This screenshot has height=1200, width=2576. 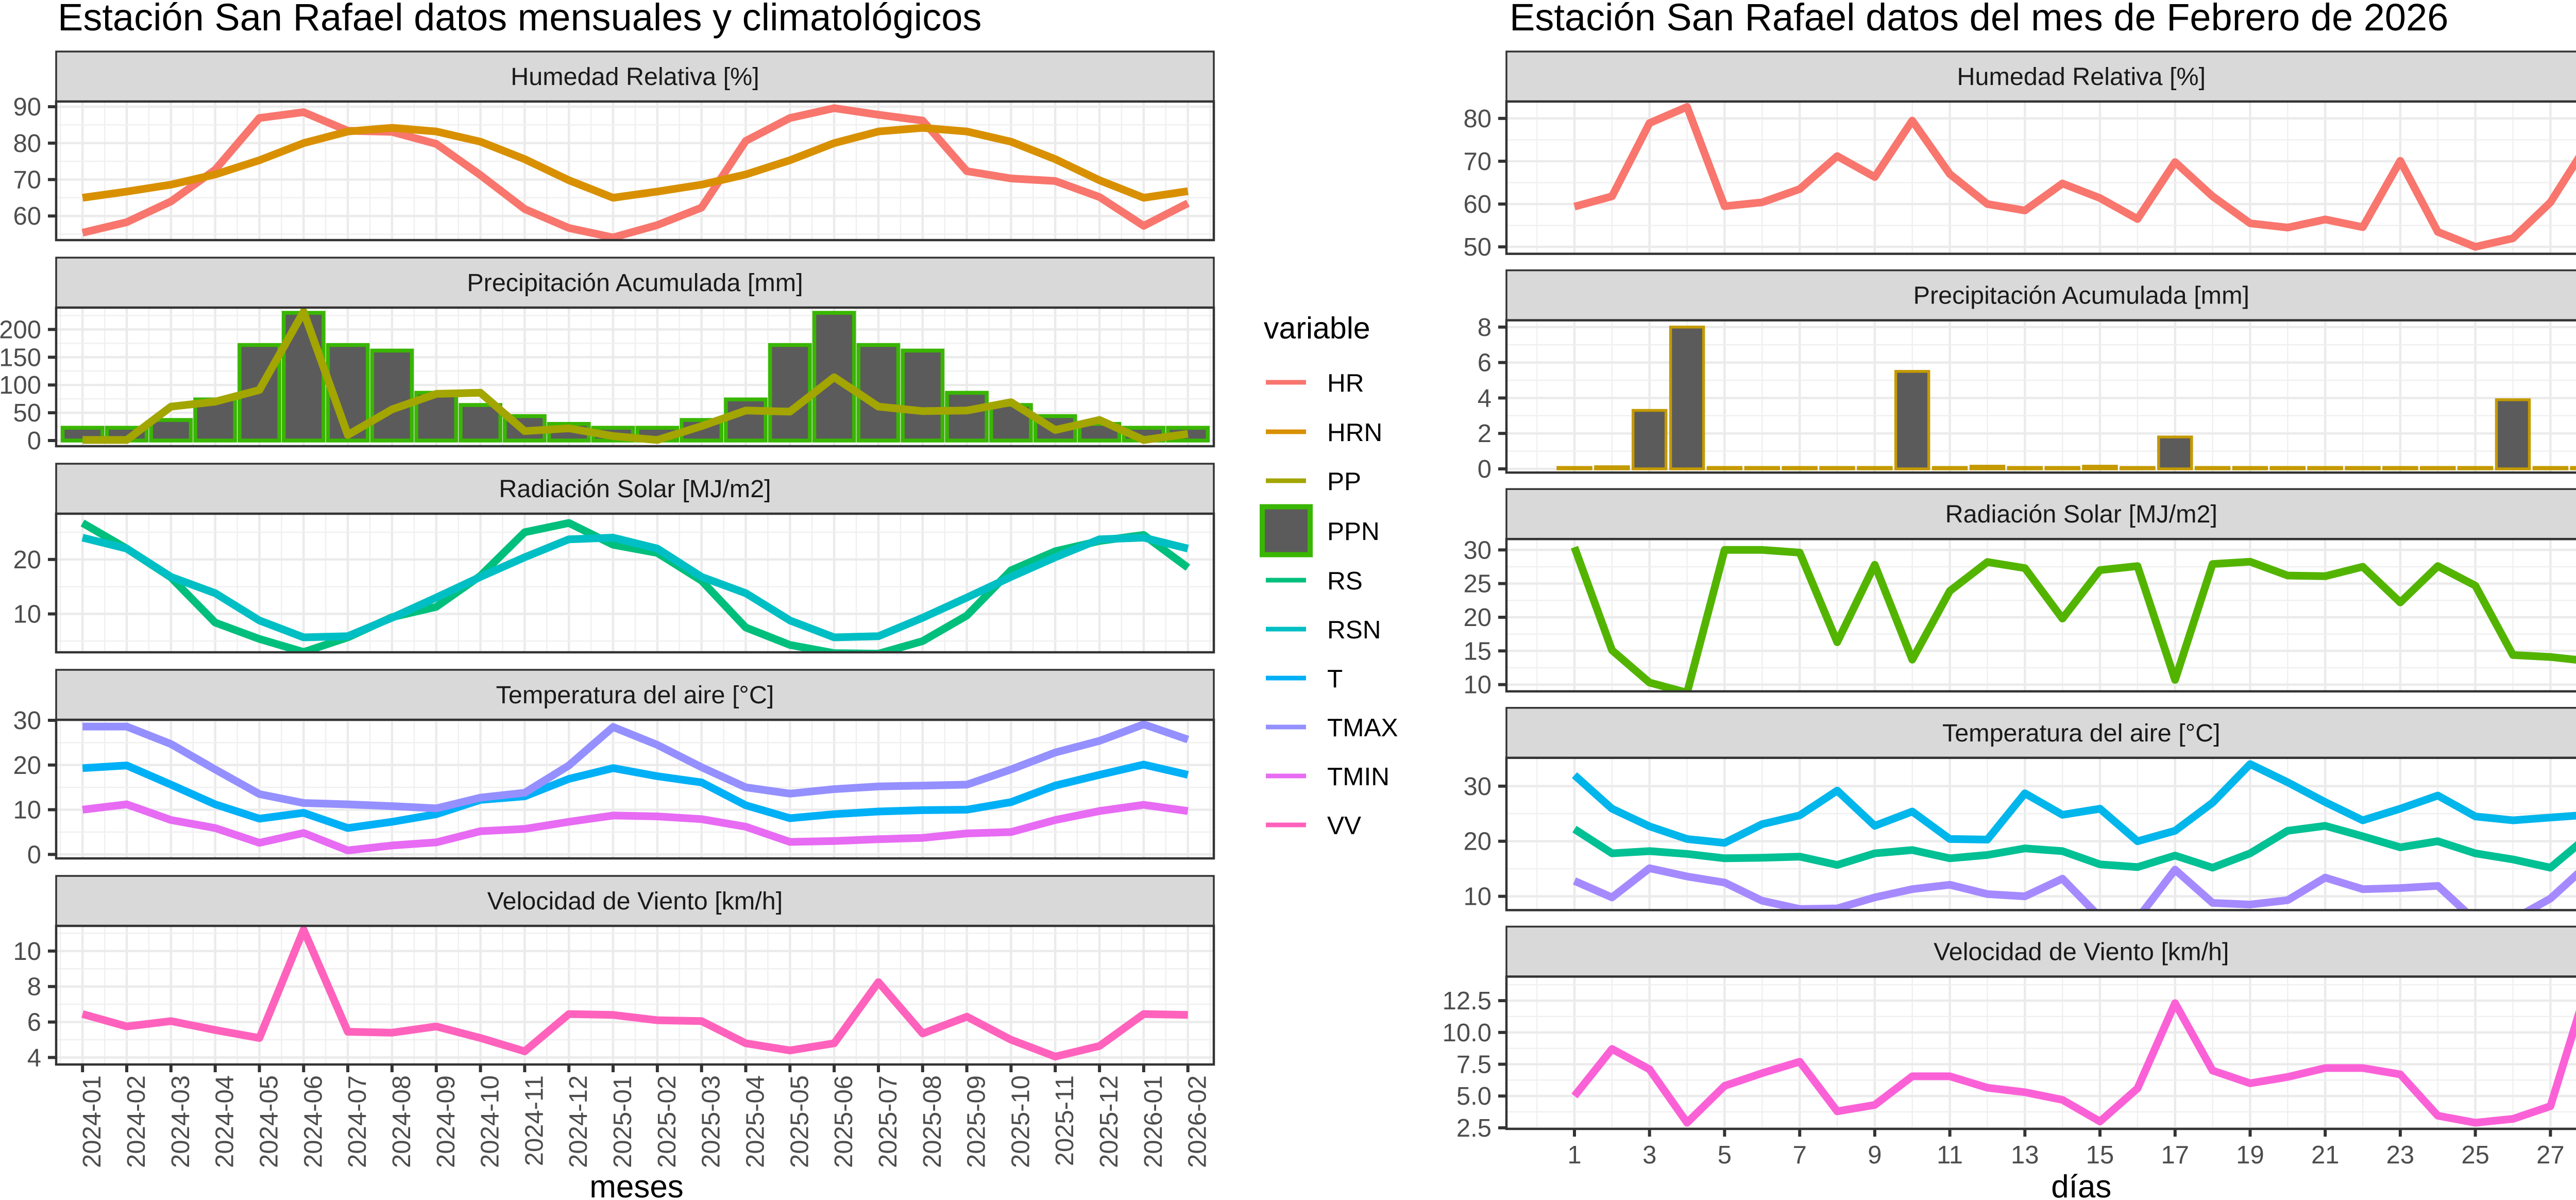 I want to click on svg-text: 2025-04, so click(x=756, y=1121).